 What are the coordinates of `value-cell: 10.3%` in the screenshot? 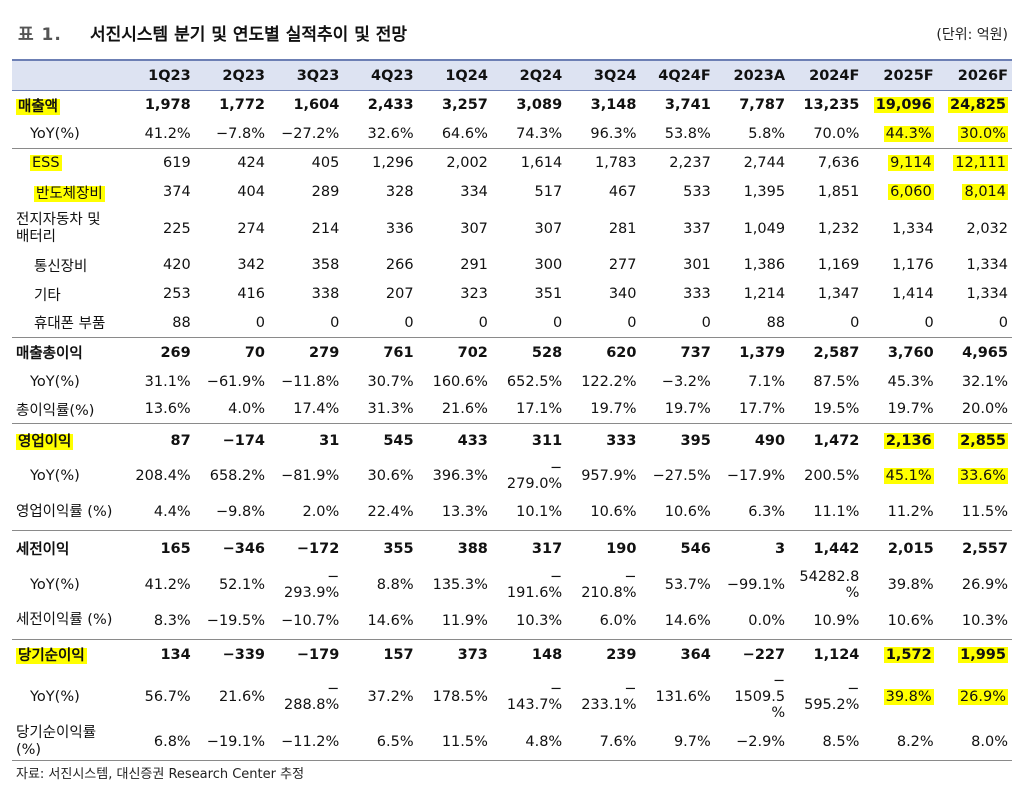 It's located at (975, 621).